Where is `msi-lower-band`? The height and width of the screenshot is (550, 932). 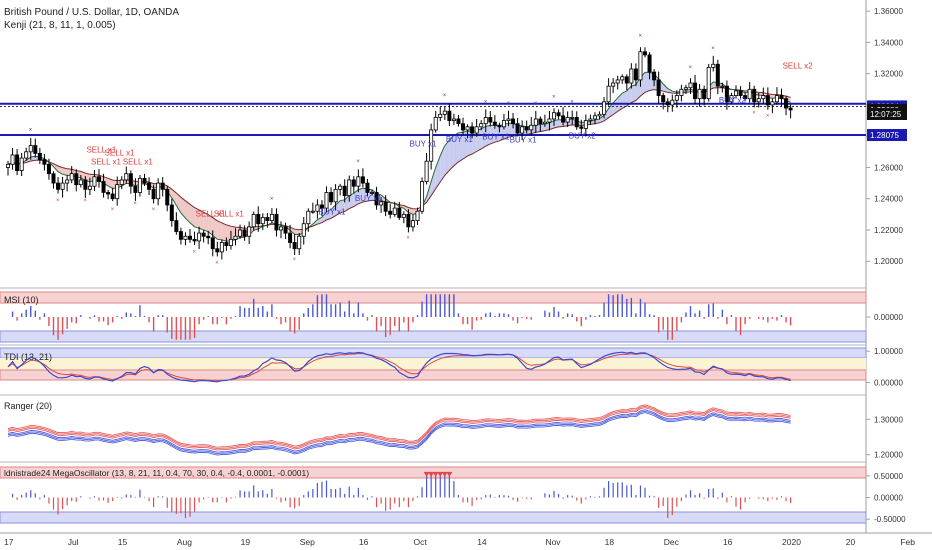
msi-lower-band is located at coordinates (433, 336).